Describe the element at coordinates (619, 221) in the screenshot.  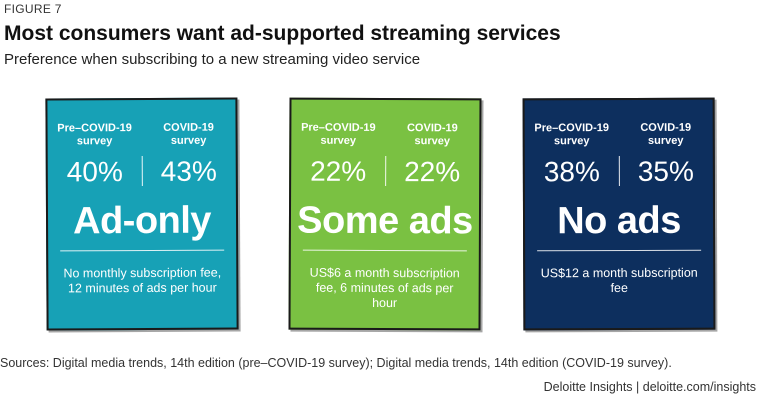
I see `category-label: No ads` at that location.